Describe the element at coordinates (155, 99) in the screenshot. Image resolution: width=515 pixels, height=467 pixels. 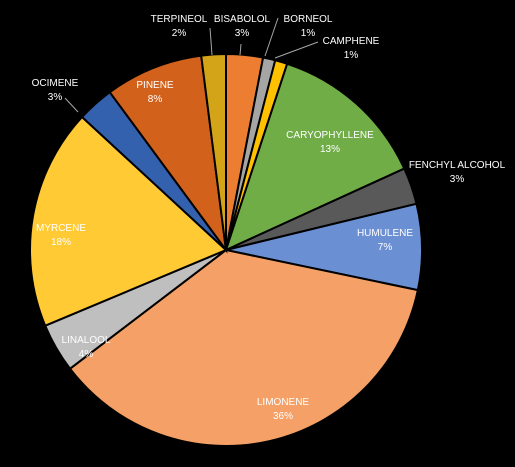
I see `data-label-value: 8%` at that location.